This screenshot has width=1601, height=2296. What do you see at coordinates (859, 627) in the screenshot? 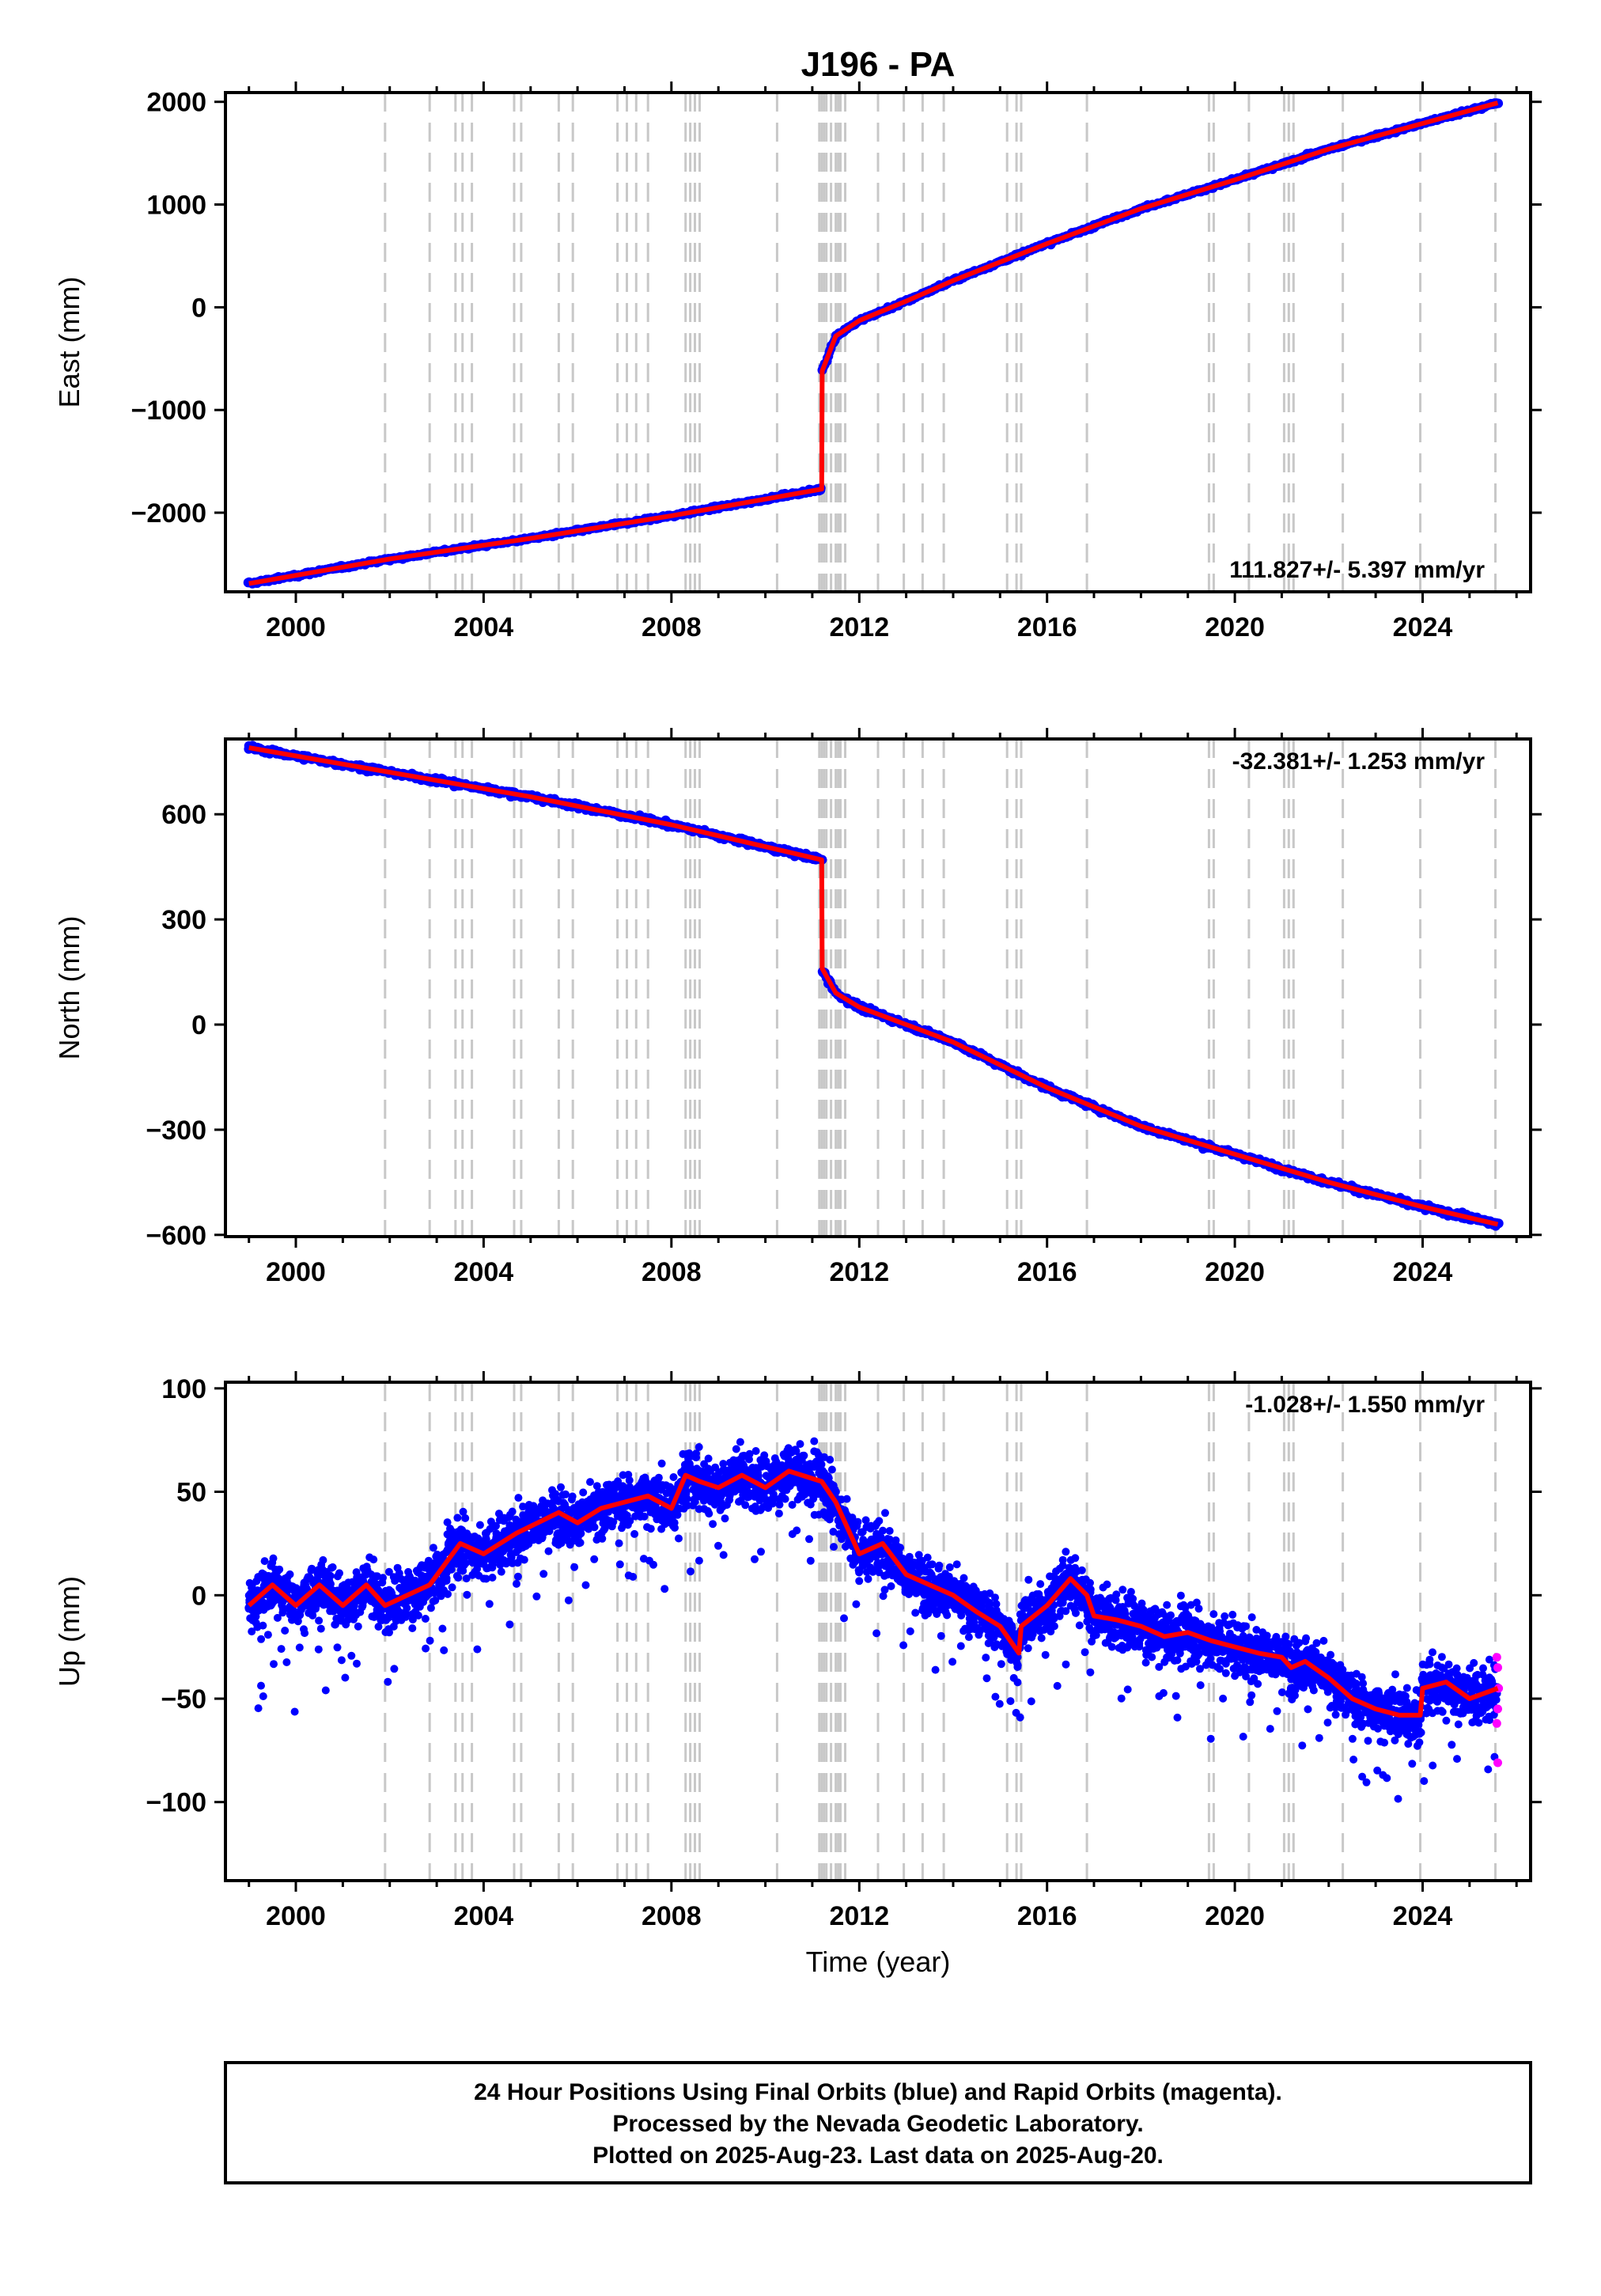
I see `x-tick-label: 2012` at bounding box center [859, 627].